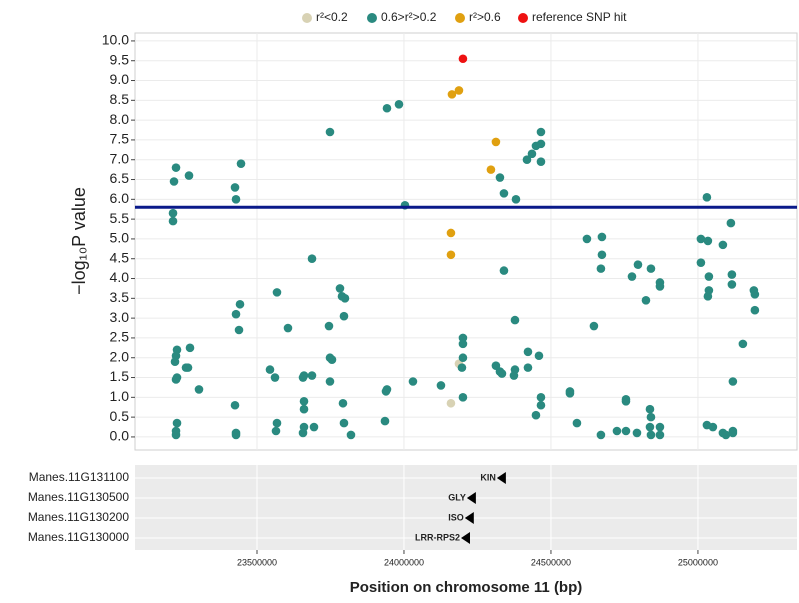  What do you see at coordinates (120, 238) in the screenshot?
I see `y-tick-label: 5.0` at bounding box center [120, 238].